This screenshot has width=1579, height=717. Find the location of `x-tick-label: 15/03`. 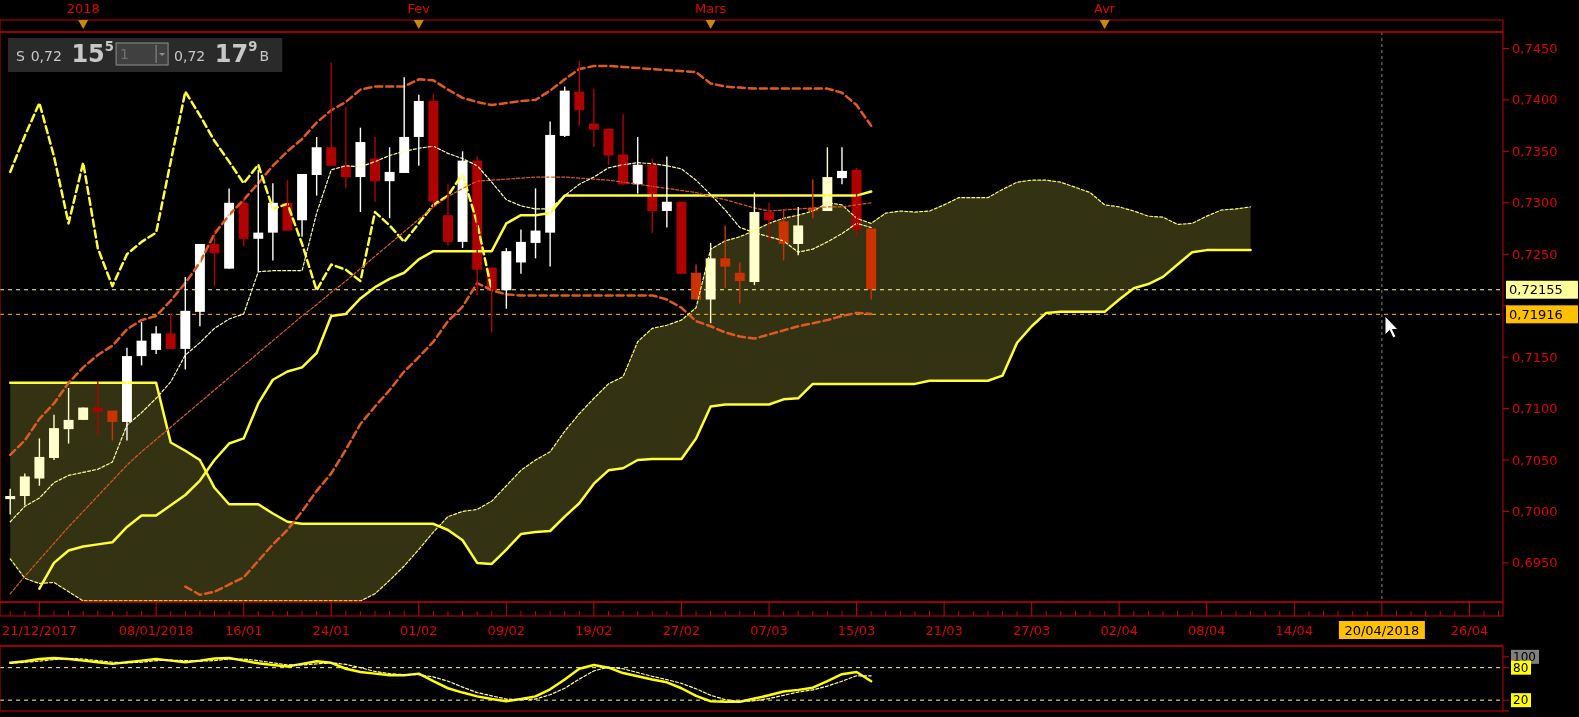

x-tick-label: 15/03 is located at coordinates (856, 630).